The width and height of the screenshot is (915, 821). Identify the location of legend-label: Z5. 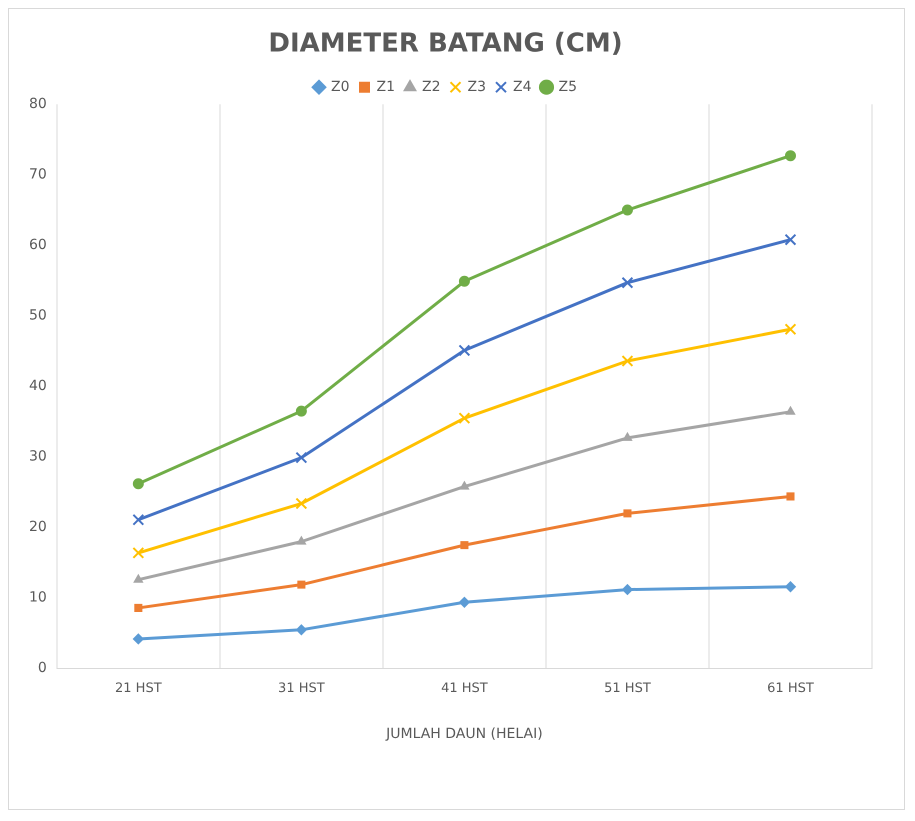
(567, 86).